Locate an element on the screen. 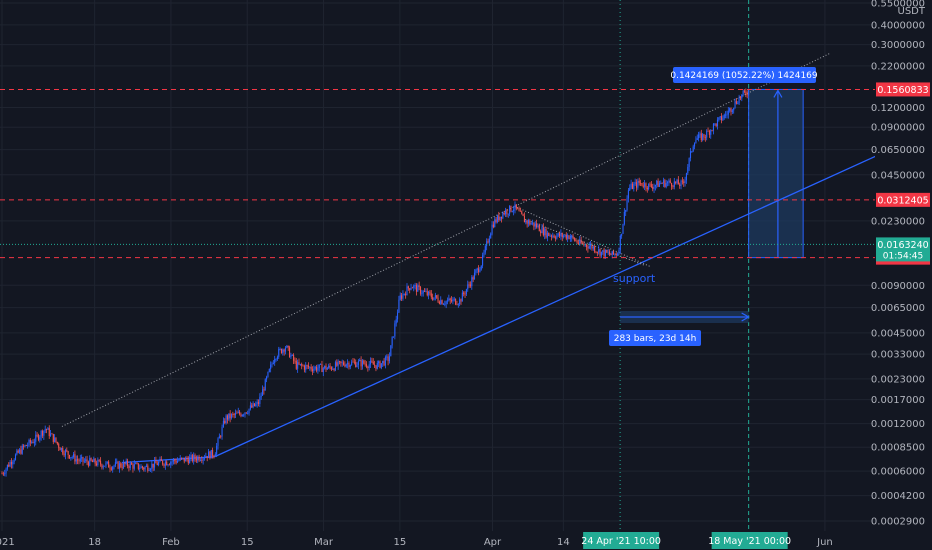 The width and height of the screenshot is (932, 550). price-tick-label: 0.0065000 is located at coordinates (898, 308).